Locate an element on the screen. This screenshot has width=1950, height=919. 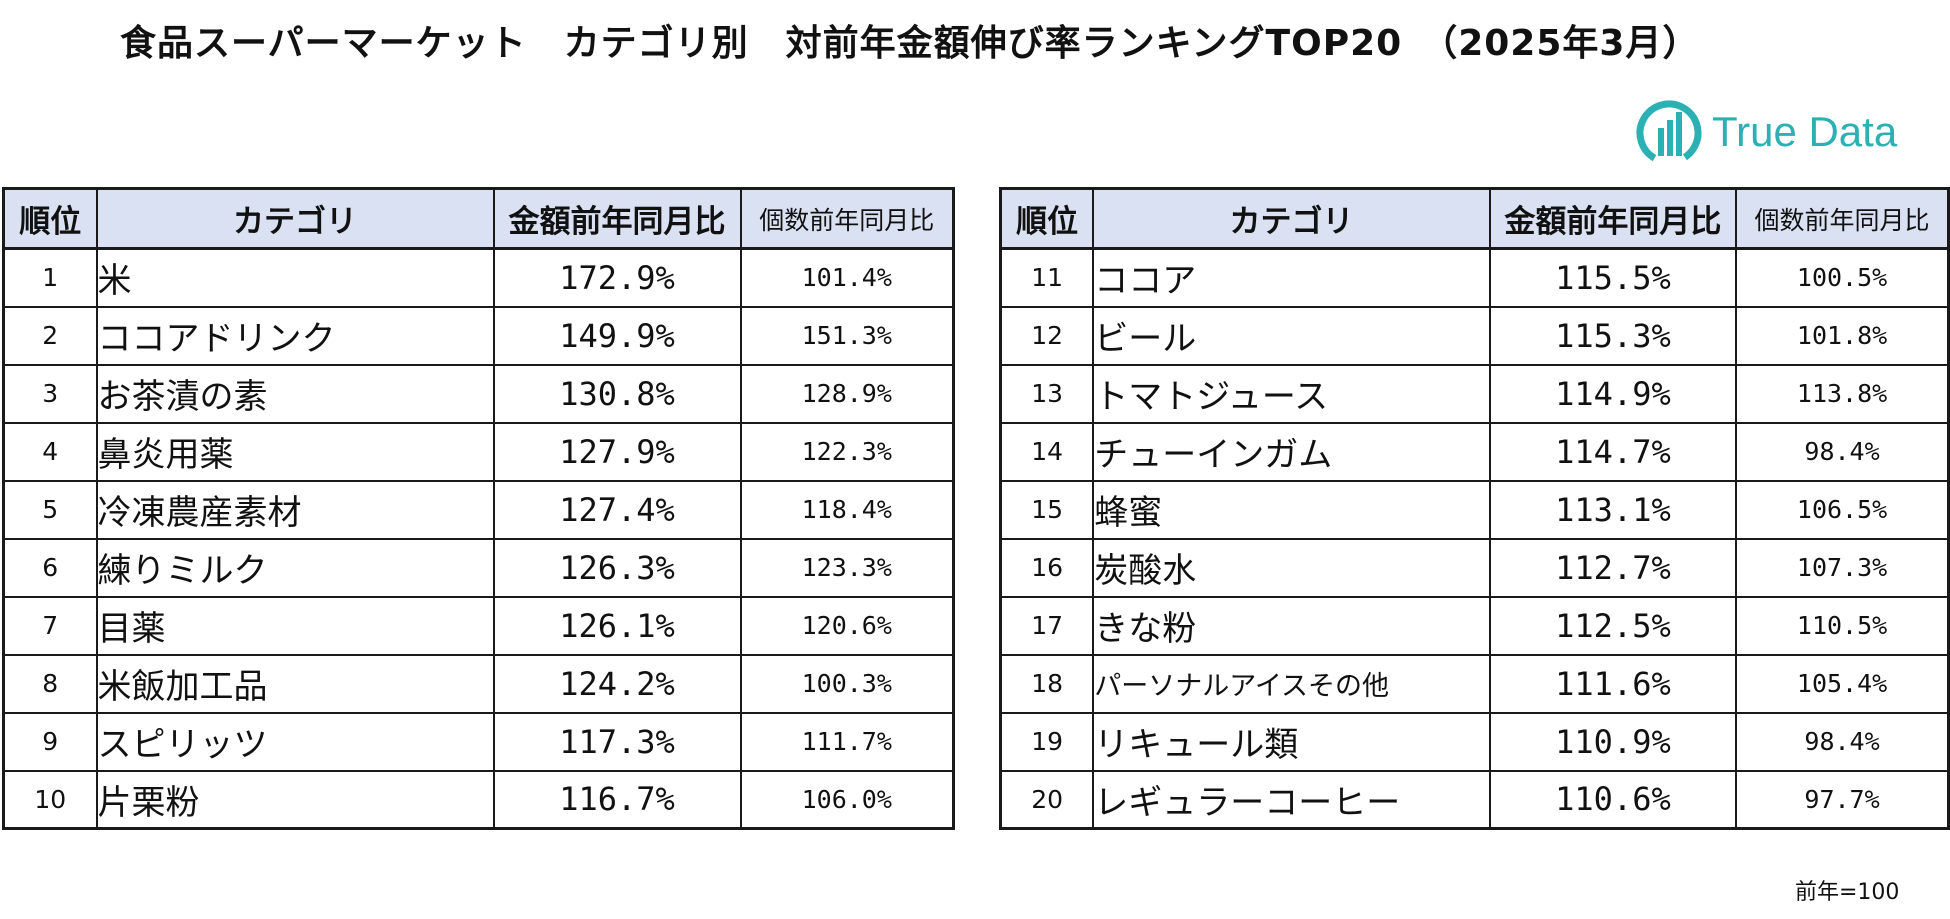
amount-yoy-cell: 117.3% is located at coordinates (617, 741).